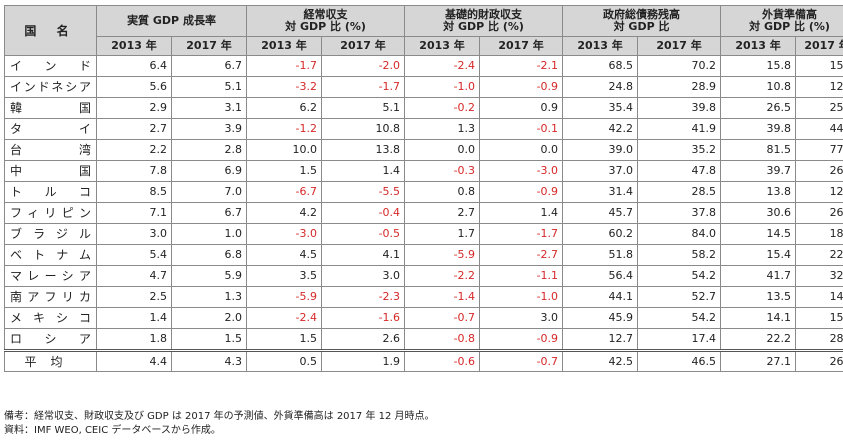  What do you see at coordinates (819, 171) in the screenshot?
I see `cell-value: 26.1` at bounding box center [819, 171].